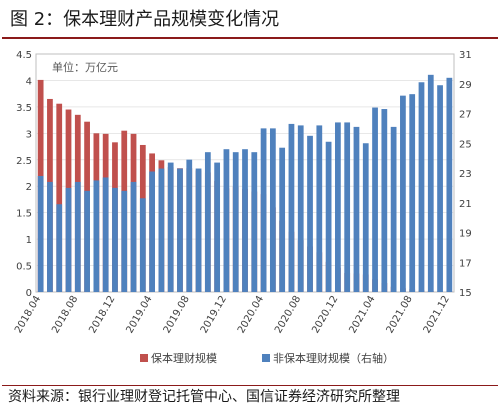 This screenshot has height=409, width=500. I want to click on title-rule, so click(250, 38).